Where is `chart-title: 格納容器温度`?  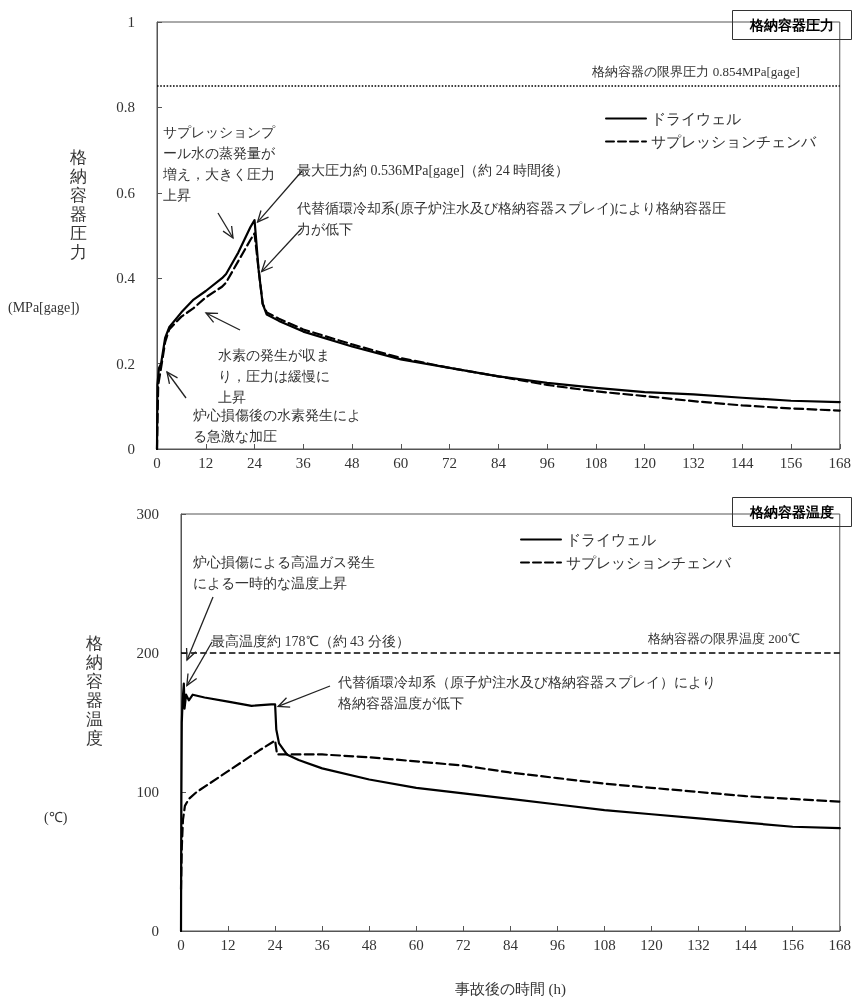 chart-title: 格納容器温度 is located at coordinates (791, 512).